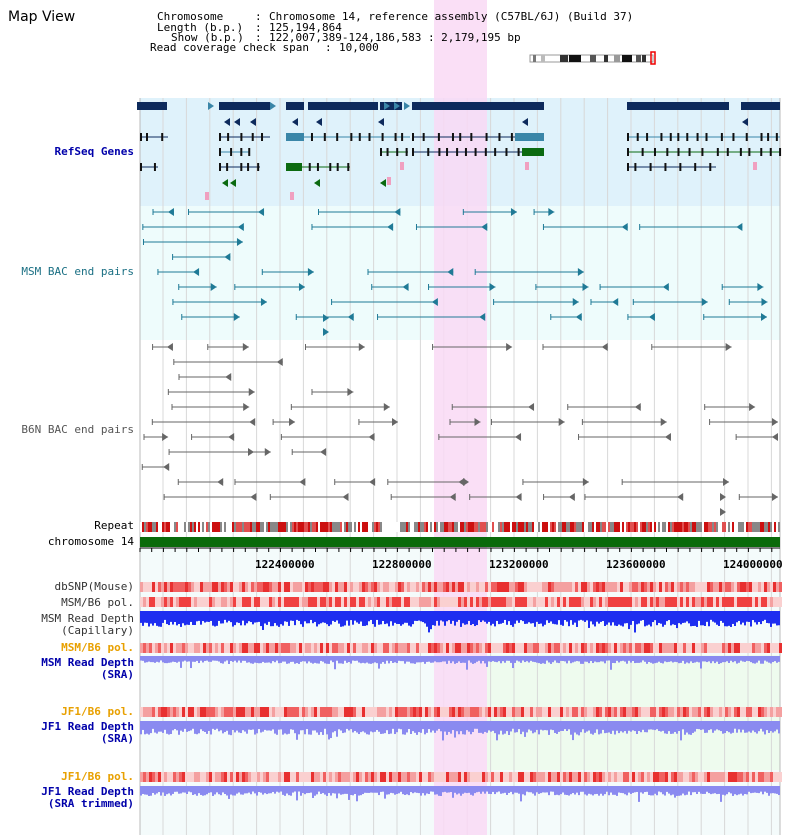 The width and height of the screenshot is (800, 835). I want to click on ideogram-band, so click(575, 58).